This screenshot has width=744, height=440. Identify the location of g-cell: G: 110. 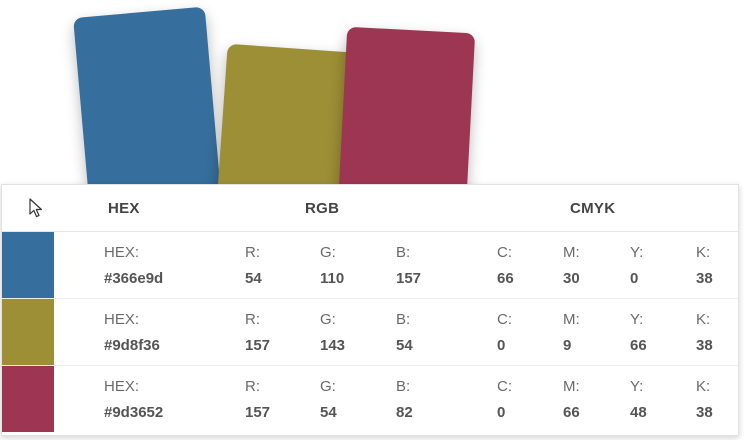
(332, 266).